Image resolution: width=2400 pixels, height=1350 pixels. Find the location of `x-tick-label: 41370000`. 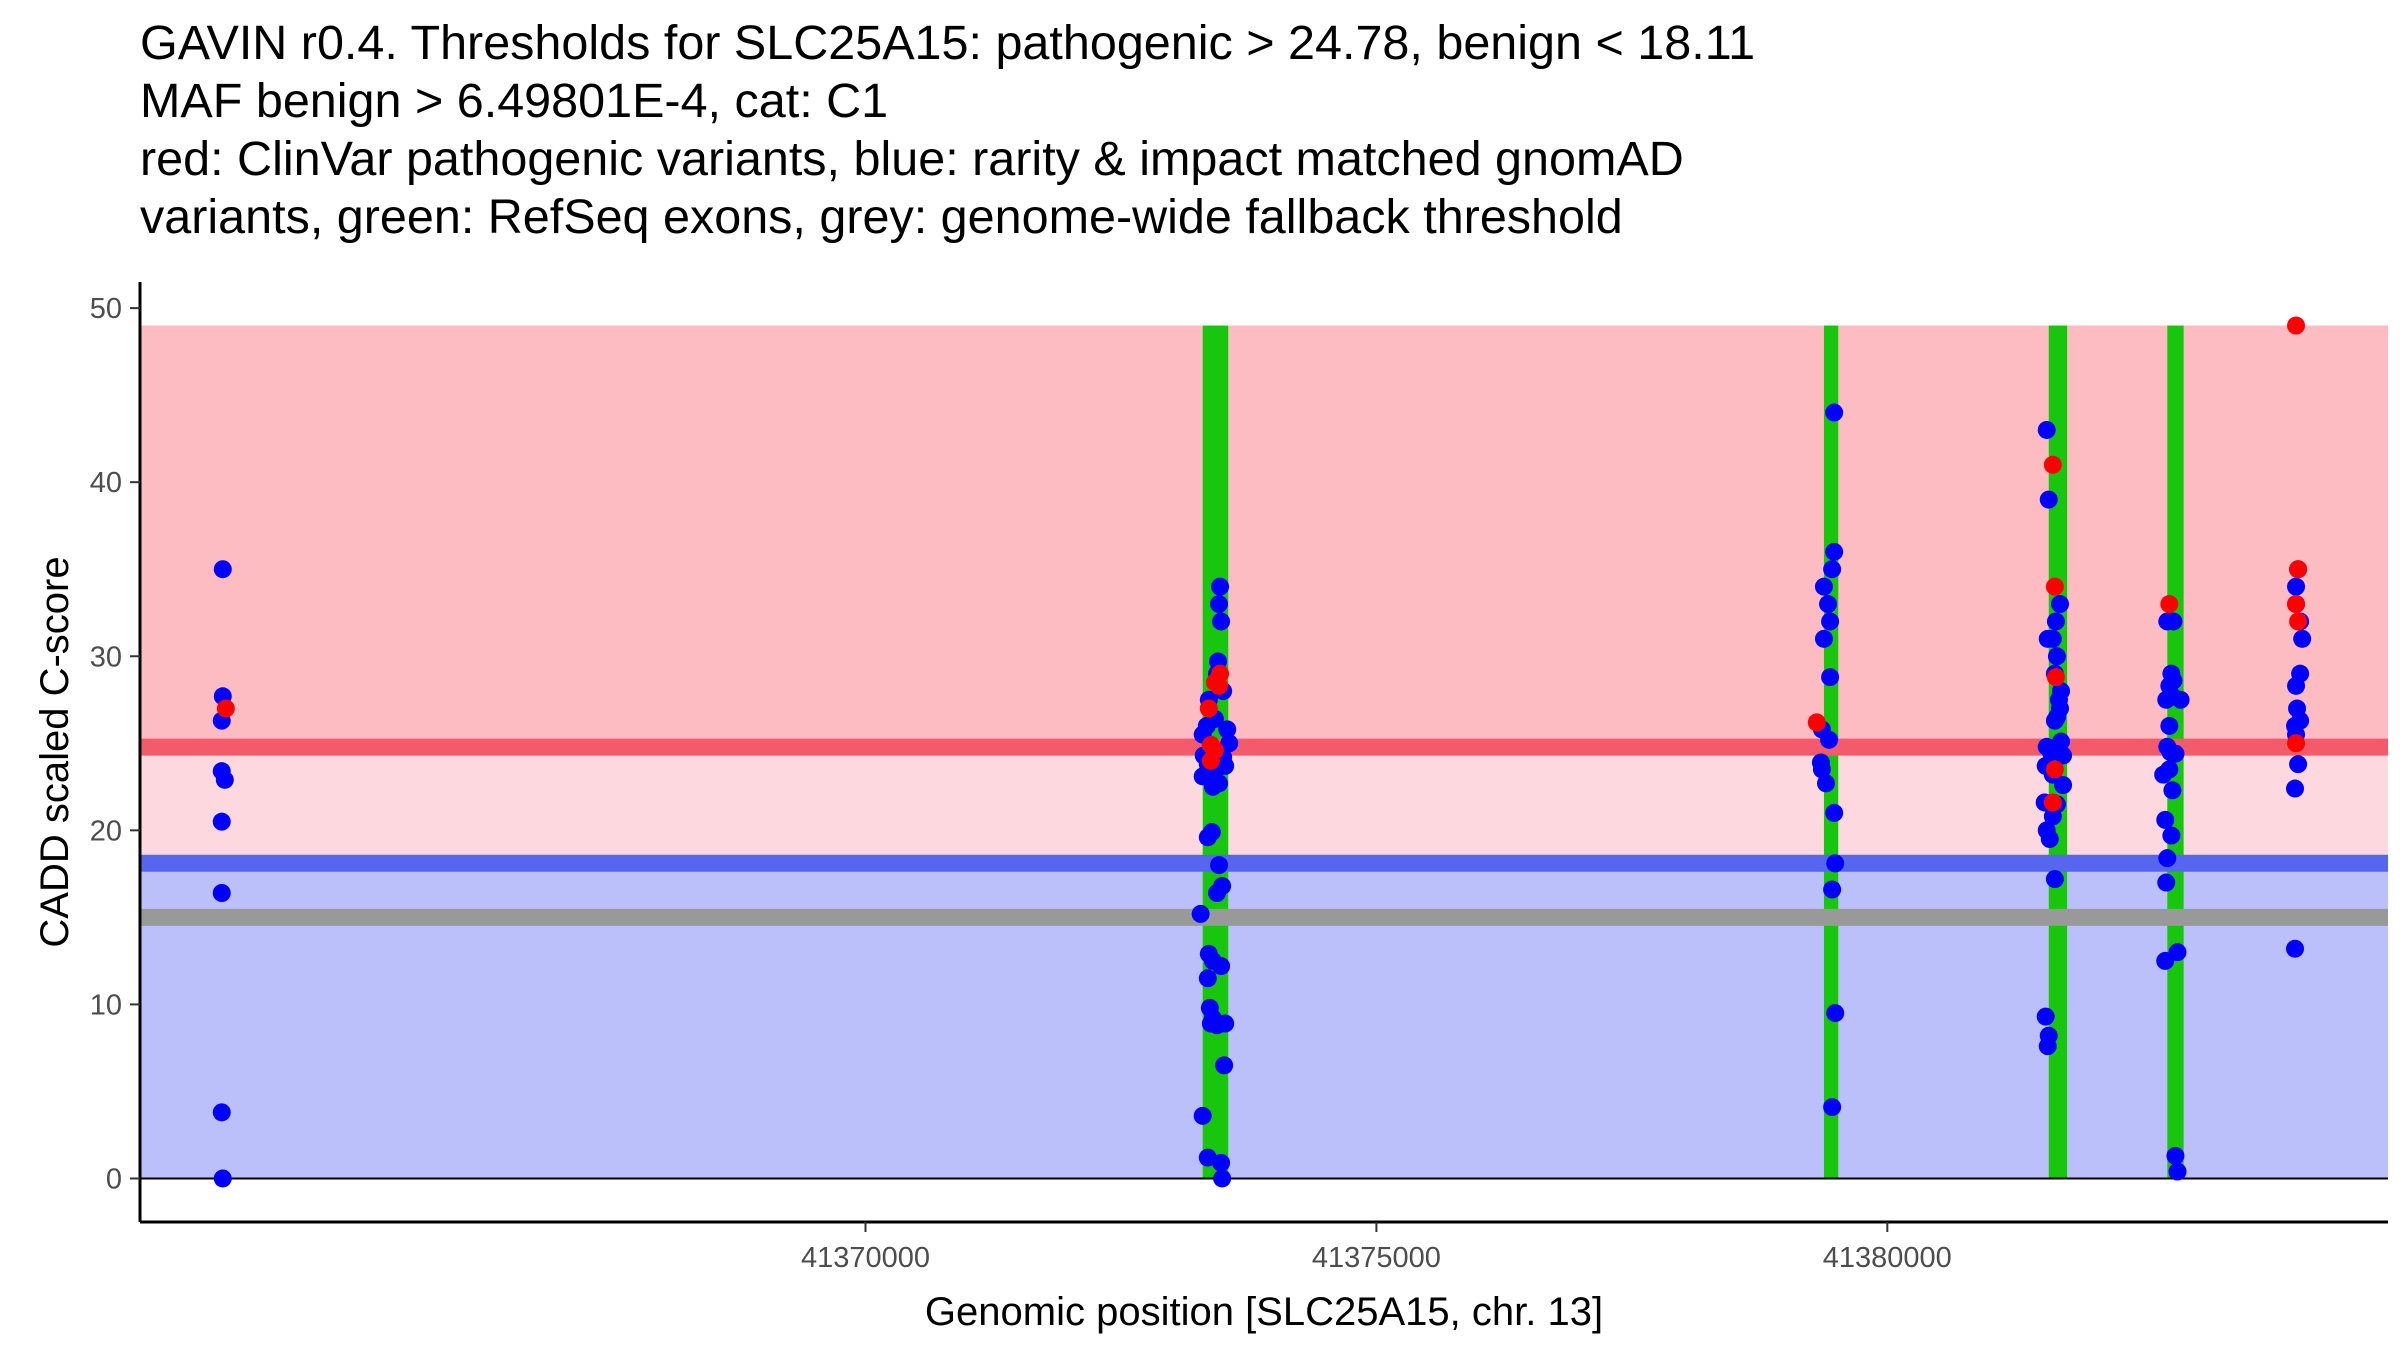

x-tick-label: 41370000 is located at coordinates (865, 1258).